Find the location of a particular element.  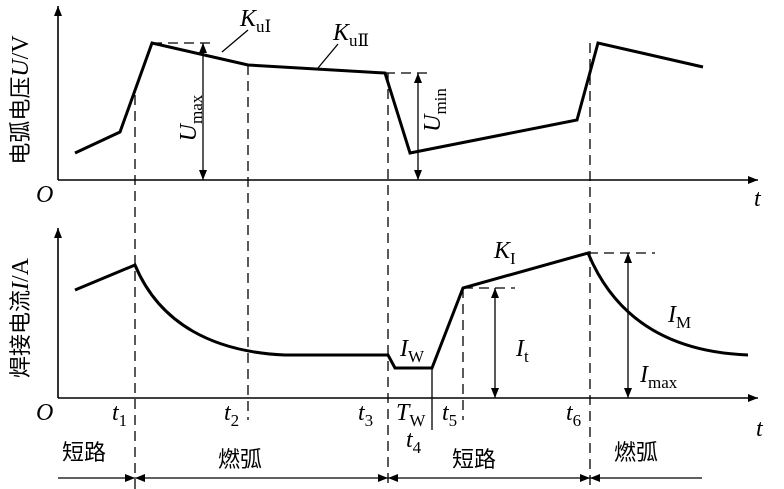

text: 6 is located at coordinates (577, 420).